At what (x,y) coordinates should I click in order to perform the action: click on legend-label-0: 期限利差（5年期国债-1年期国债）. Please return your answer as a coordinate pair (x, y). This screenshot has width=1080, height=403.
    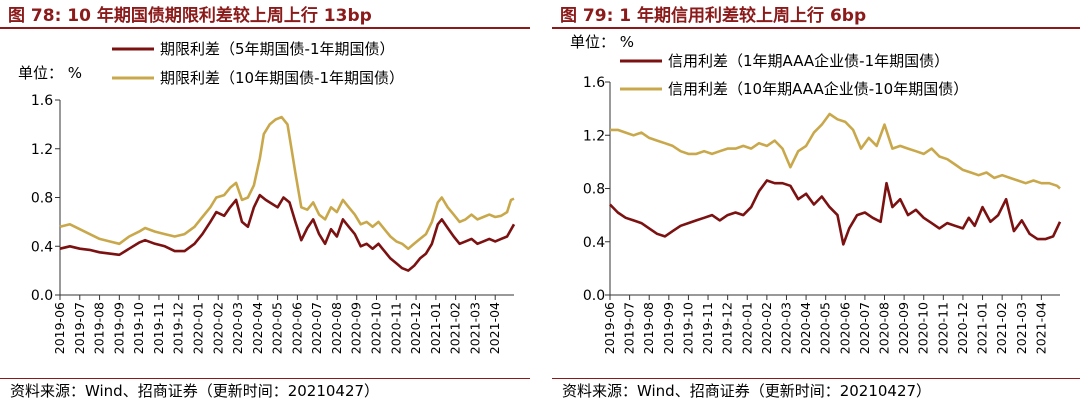
    Looking at the image, I should click on (277, 49).